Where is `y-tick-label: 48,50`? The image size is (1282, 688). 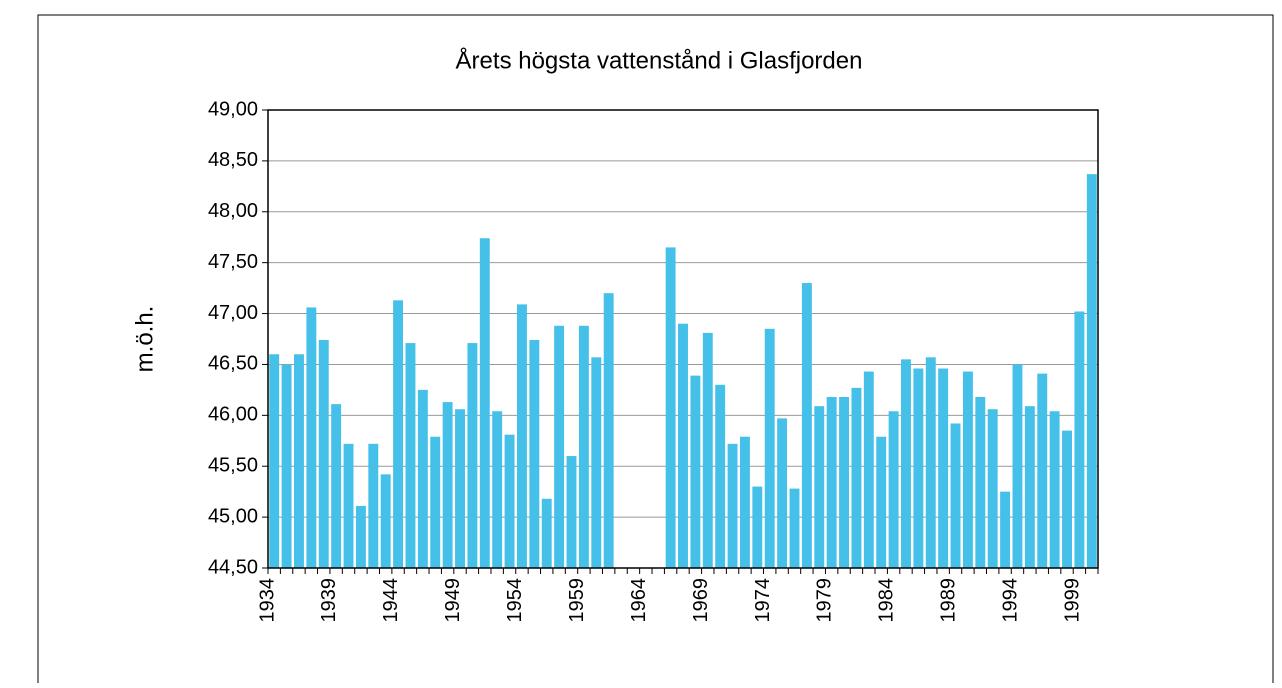 y-tick-label: 48,50 is located at coordinates (233, 160).